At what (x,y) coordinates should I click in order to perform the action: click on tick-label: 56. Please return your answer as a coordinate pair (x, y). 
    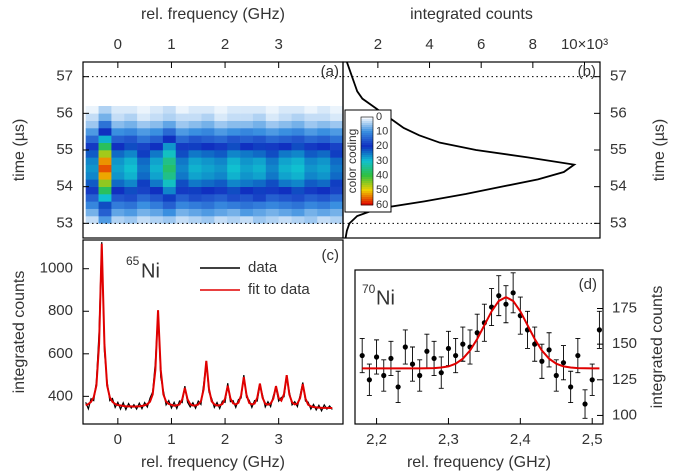
    Looking at the image, I should click on (618, 112).